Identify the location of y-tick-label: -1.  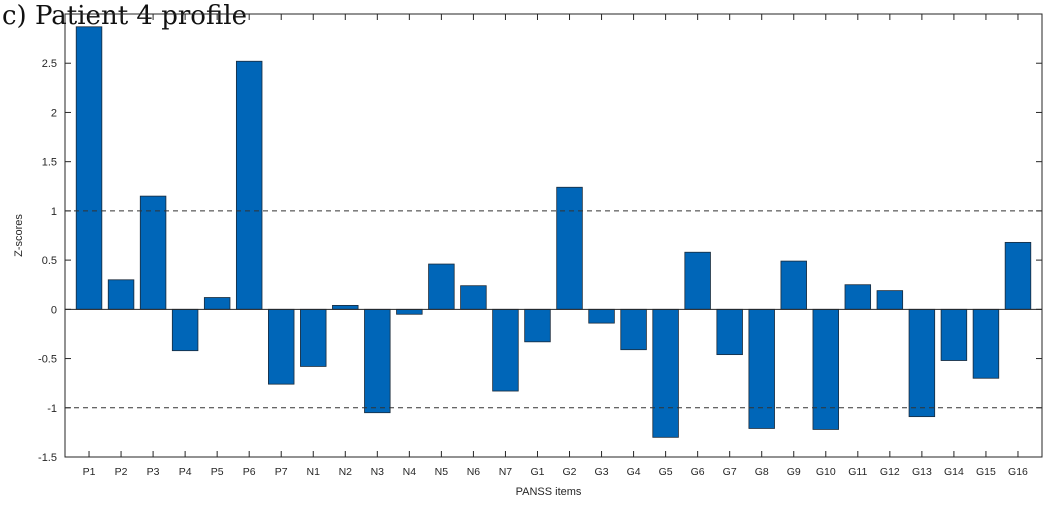
(52, 409).